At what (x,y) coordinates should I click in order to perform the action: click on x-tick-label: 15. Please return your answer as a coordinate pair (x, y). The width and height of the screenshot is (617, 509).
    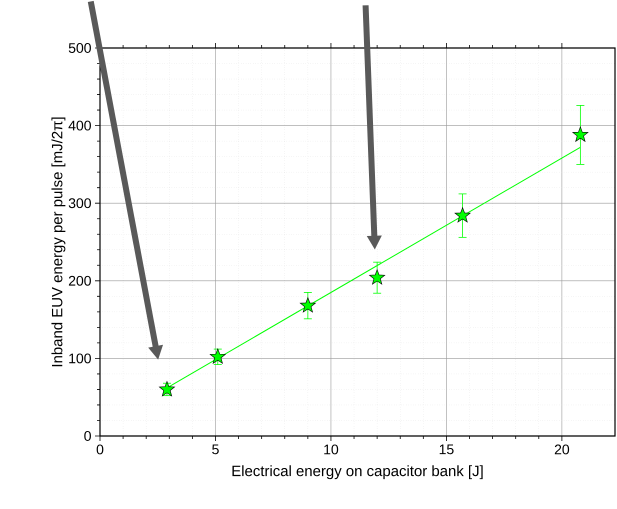
    Looking at the image, I should click on (447, 449).